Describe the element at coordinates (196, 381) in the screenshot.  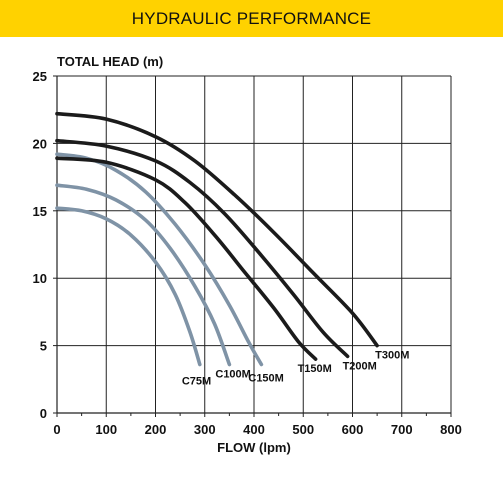
I see `curve-label-c75m: C75M` at that location.